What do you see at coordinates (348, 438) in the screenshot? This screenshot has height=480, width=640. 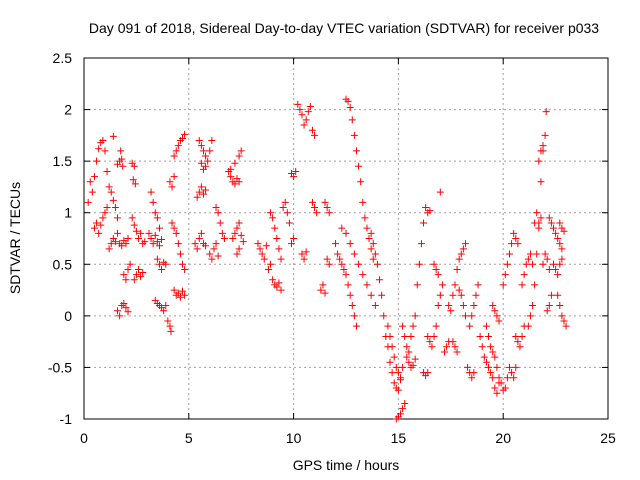 I see `x-tick-labels: 0 5 10 15 20 25` at bounding box center [348, 438].